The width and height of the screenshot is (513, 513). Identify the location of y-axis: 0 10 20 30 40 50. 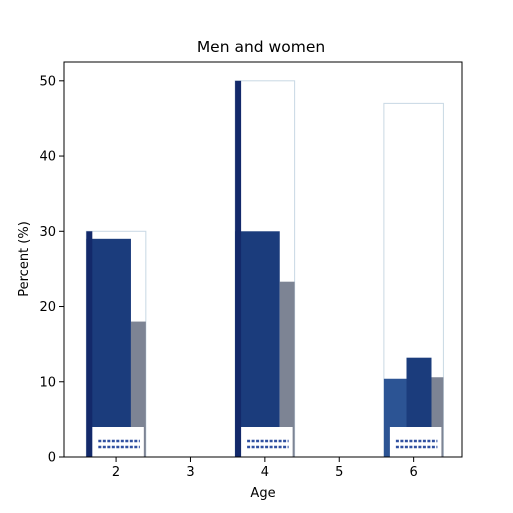
(51, 270).